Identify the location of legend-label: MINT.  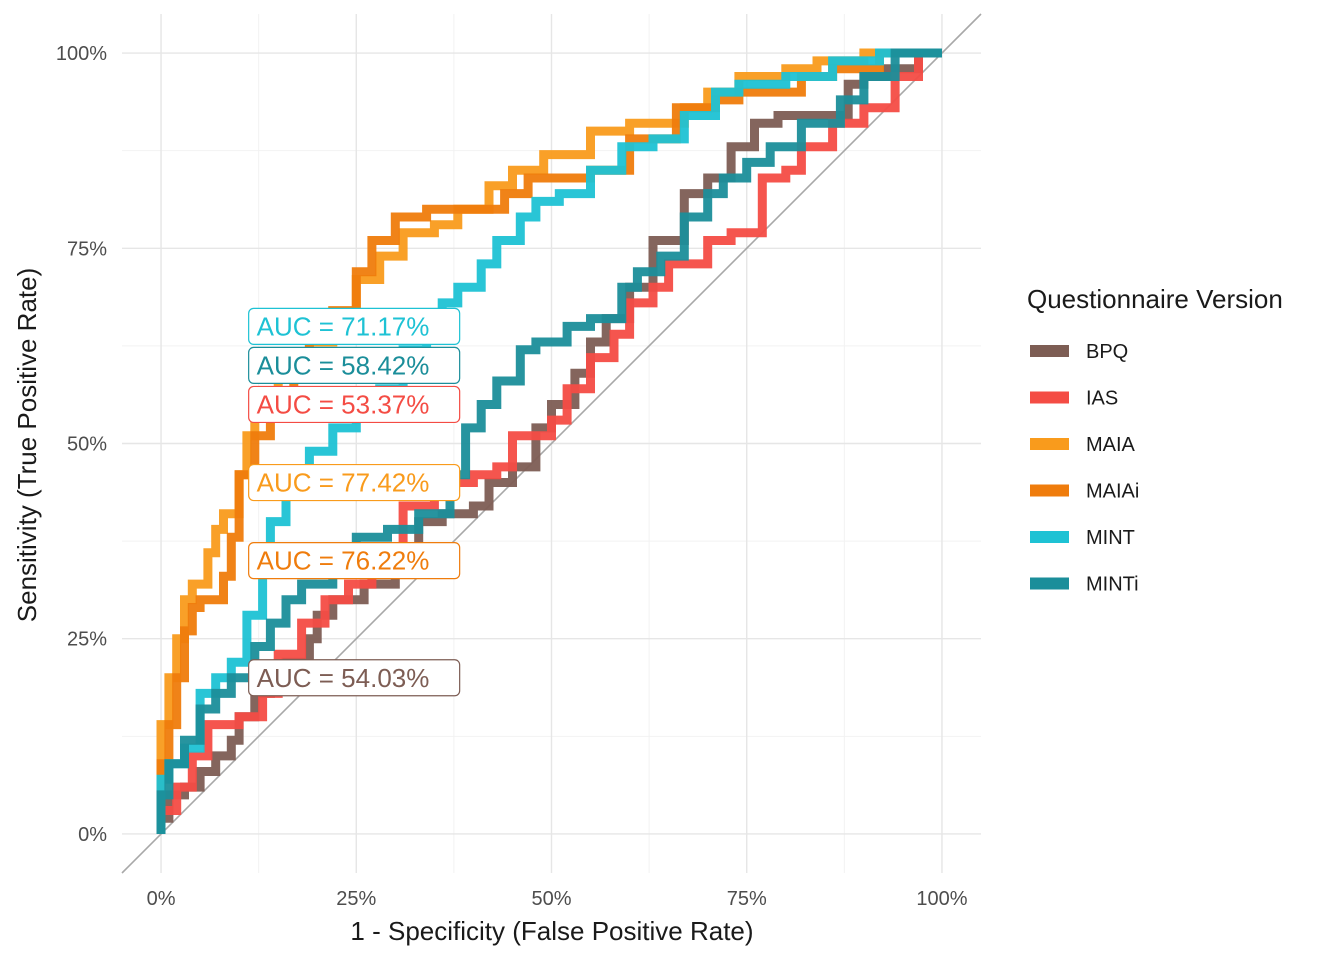
(1110, 538).